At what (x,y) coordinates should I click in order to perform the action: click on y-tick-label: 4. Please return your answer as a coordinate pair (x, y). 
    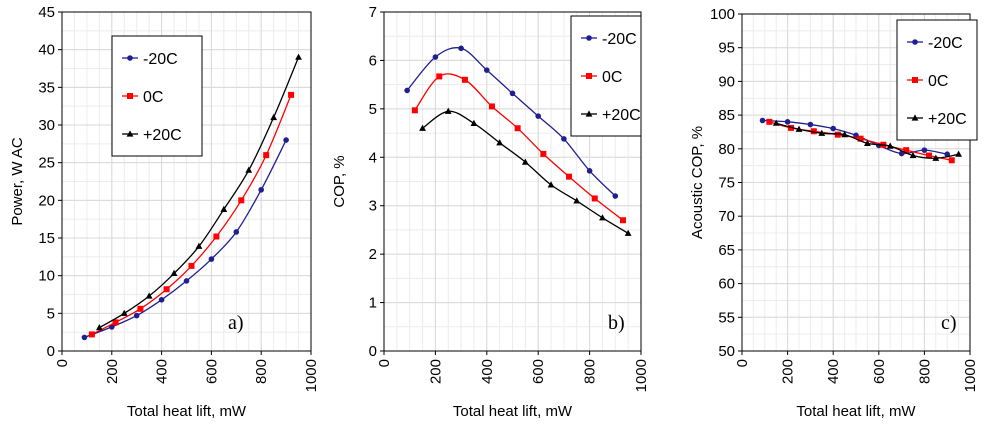
    Looking at the image, I should click on (373, 157).